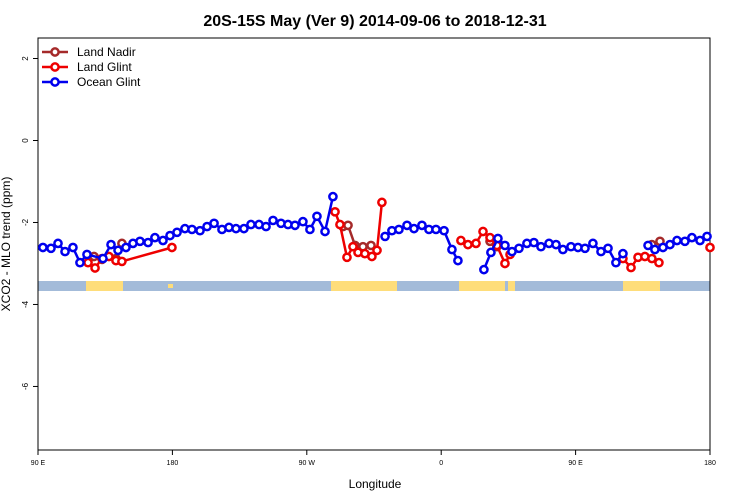 The width and height of the screenshot is (750, 500). Describe the element at coordinates (25, 58) in the screenshot. I see `y-tick-label: 2` at that location.